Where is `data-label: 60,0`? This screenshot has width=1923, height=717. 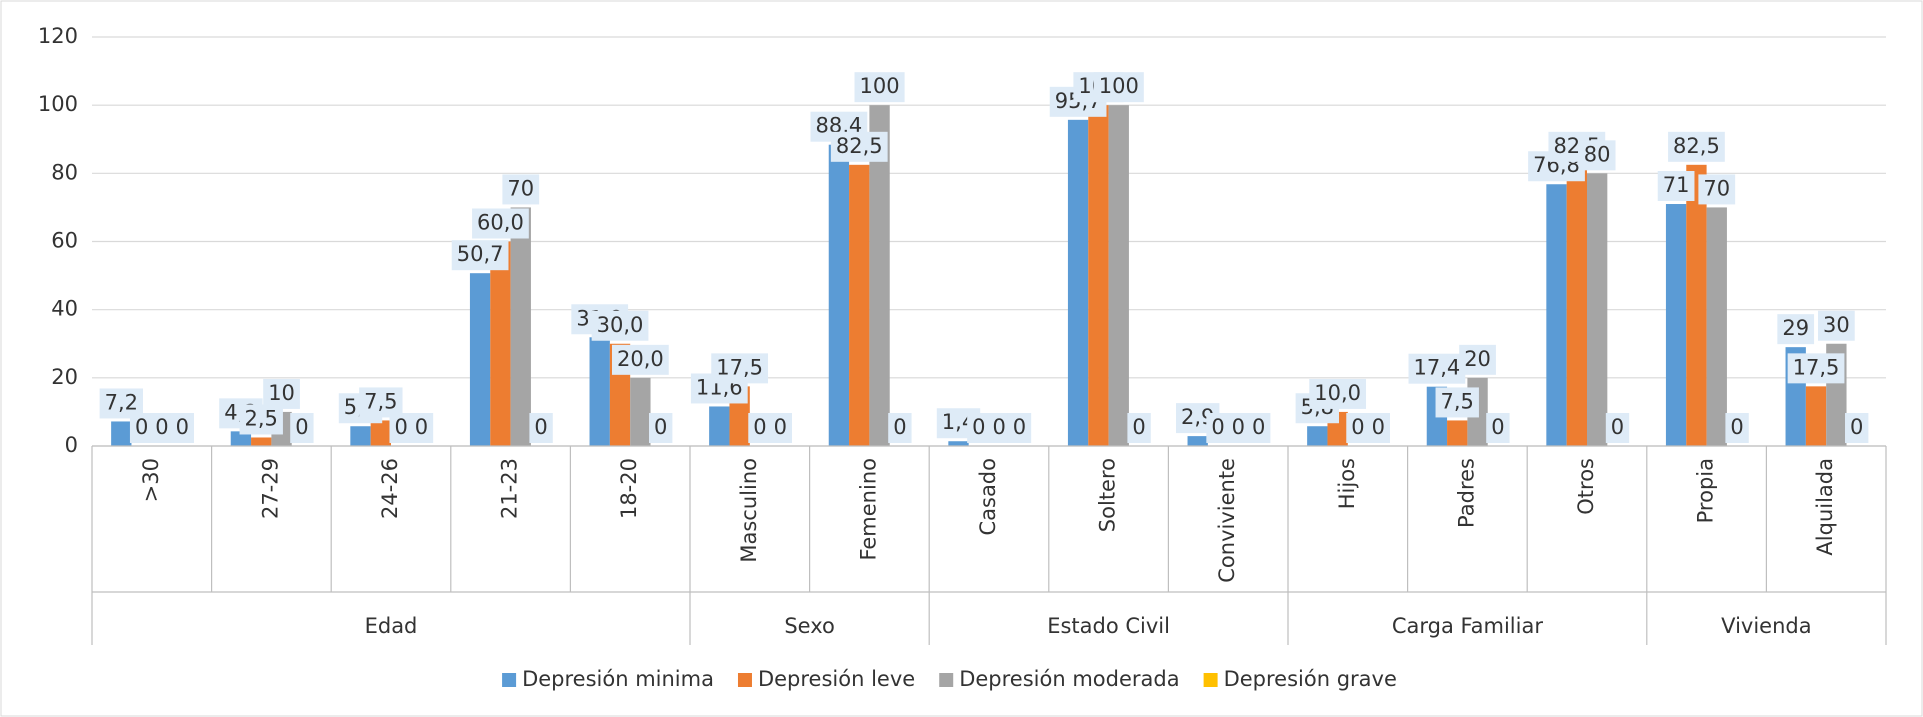
data-label: 60,0 is located at coordinates (500, 223).